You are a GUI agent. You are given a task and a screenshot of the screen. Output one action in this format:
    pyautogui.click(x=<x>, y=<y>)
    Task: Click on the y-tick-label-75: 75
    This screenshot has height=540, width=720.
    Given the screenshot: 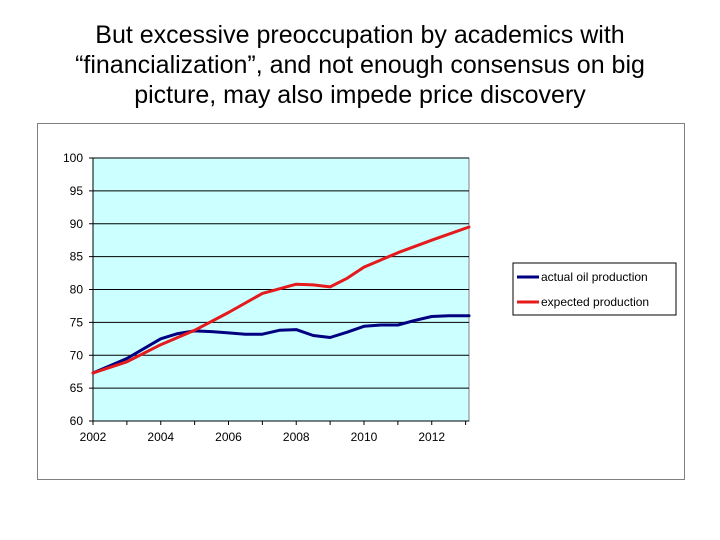 What is the action you would take?
    pyautogui.click(x=77, y=322)
    